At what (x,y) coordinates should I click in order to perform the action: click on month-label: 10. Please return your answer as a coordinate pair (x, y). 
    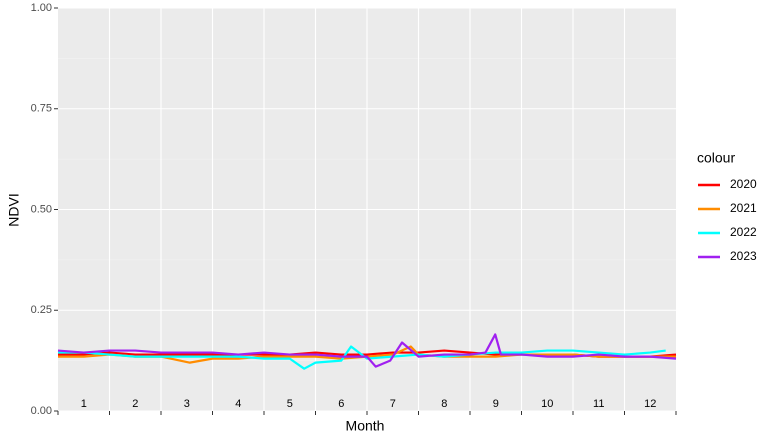
    Looking at the image, I should click on (547, 404).